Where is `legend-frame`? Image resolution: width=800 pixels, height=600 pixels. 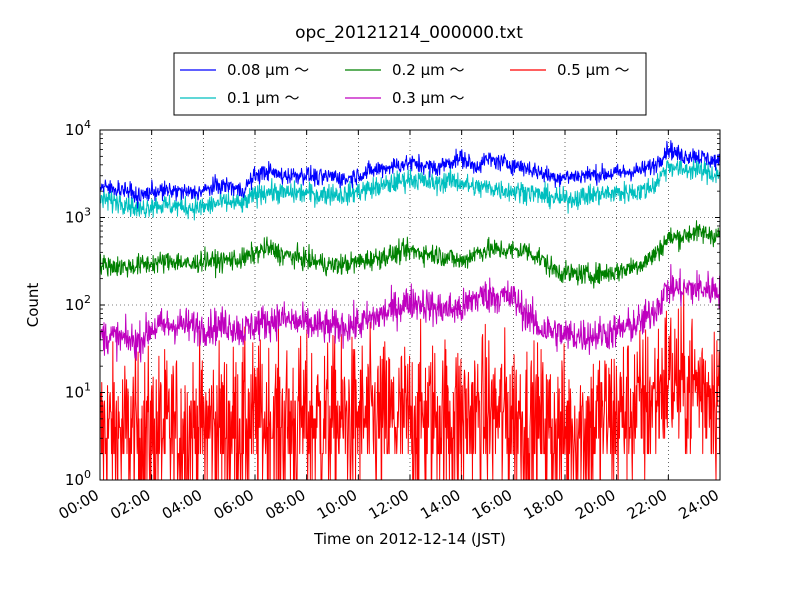
legend-frame is located at coordinates (410, 84).